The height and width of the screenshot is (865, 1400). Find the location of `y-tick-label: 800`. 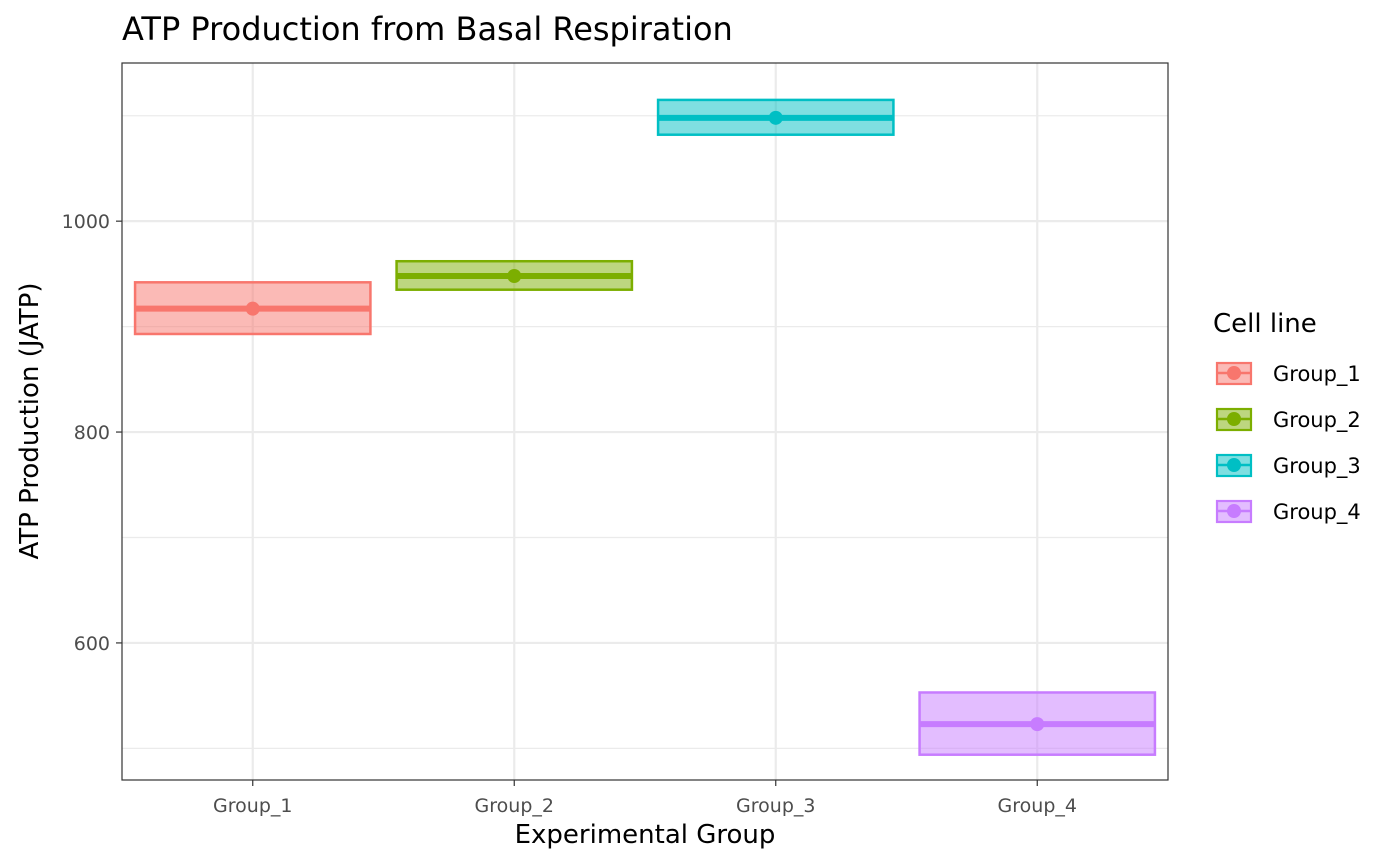

y-tick-label: 800 is located at coordinates (92, 433).